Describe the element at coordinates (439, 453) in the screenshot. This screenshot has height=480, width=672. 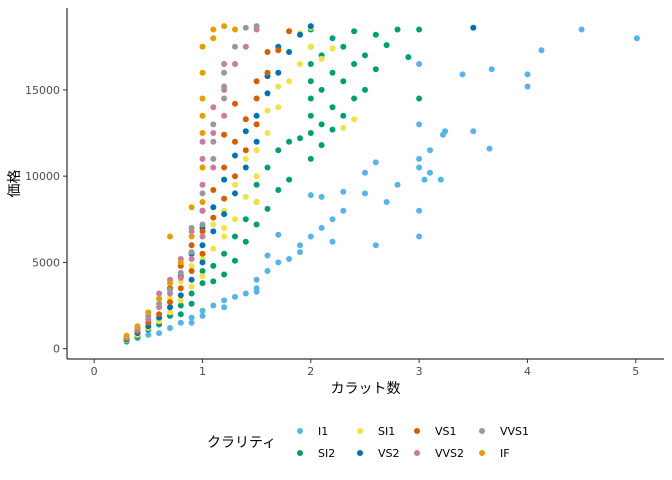
I see `legend-item-vvs2: VVS2` at that location.